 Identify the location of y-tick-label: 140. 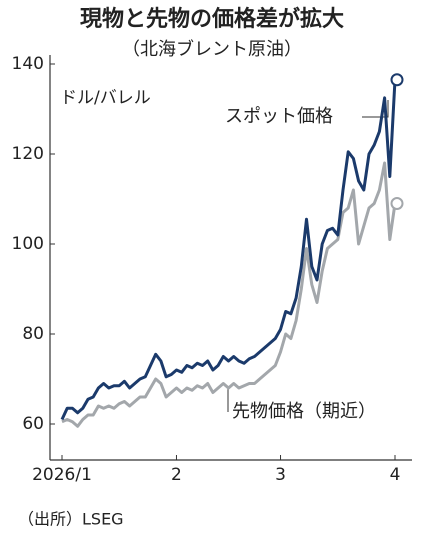
(28, 64).